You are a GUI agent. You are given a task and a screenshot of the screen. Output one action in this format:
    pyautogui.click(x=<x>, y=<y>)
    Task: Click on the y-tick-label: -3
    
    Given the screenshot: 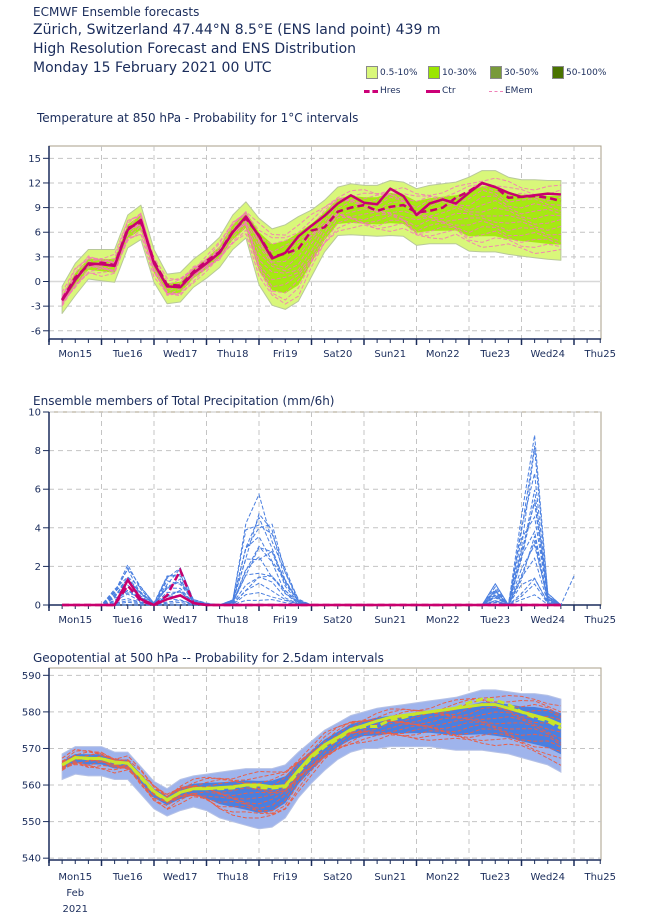 What is the action you would take?
    pyautogui.click(x=36, y=307)
    